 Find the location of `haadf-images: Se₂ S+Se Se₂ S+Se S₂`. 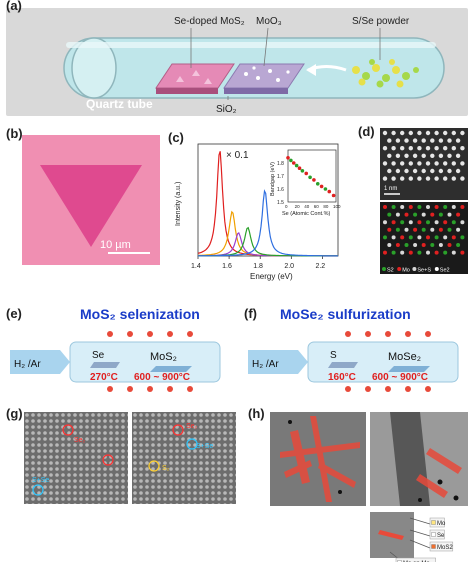

haadf-images: Se₂ S+Se Se₂ S+Se S₂ is located at coordinates (130, 458).